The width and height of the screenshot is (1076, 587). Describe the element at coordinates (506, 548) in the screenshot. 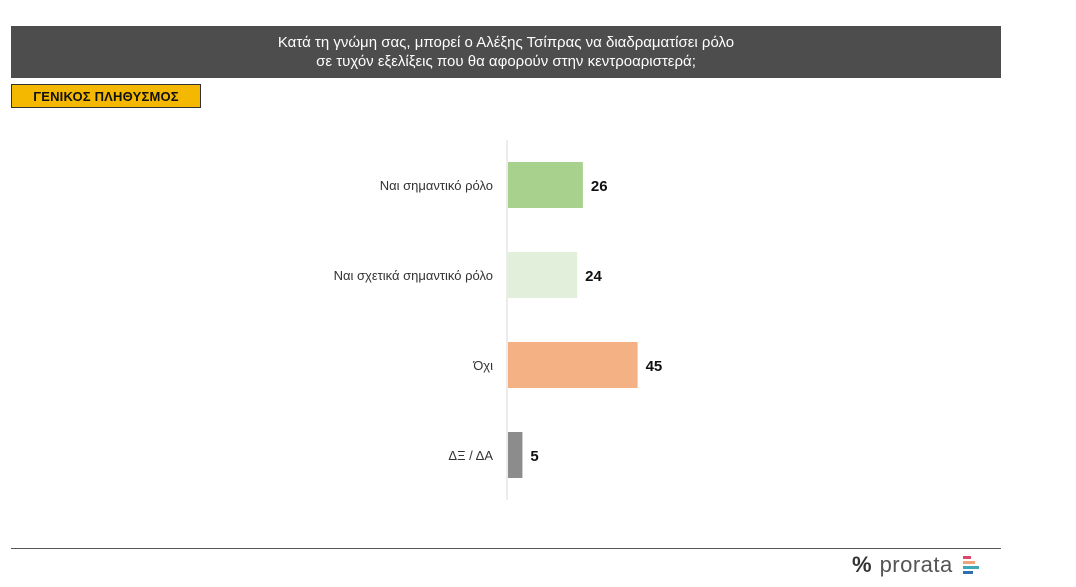

I see `footer-divider` at that location.